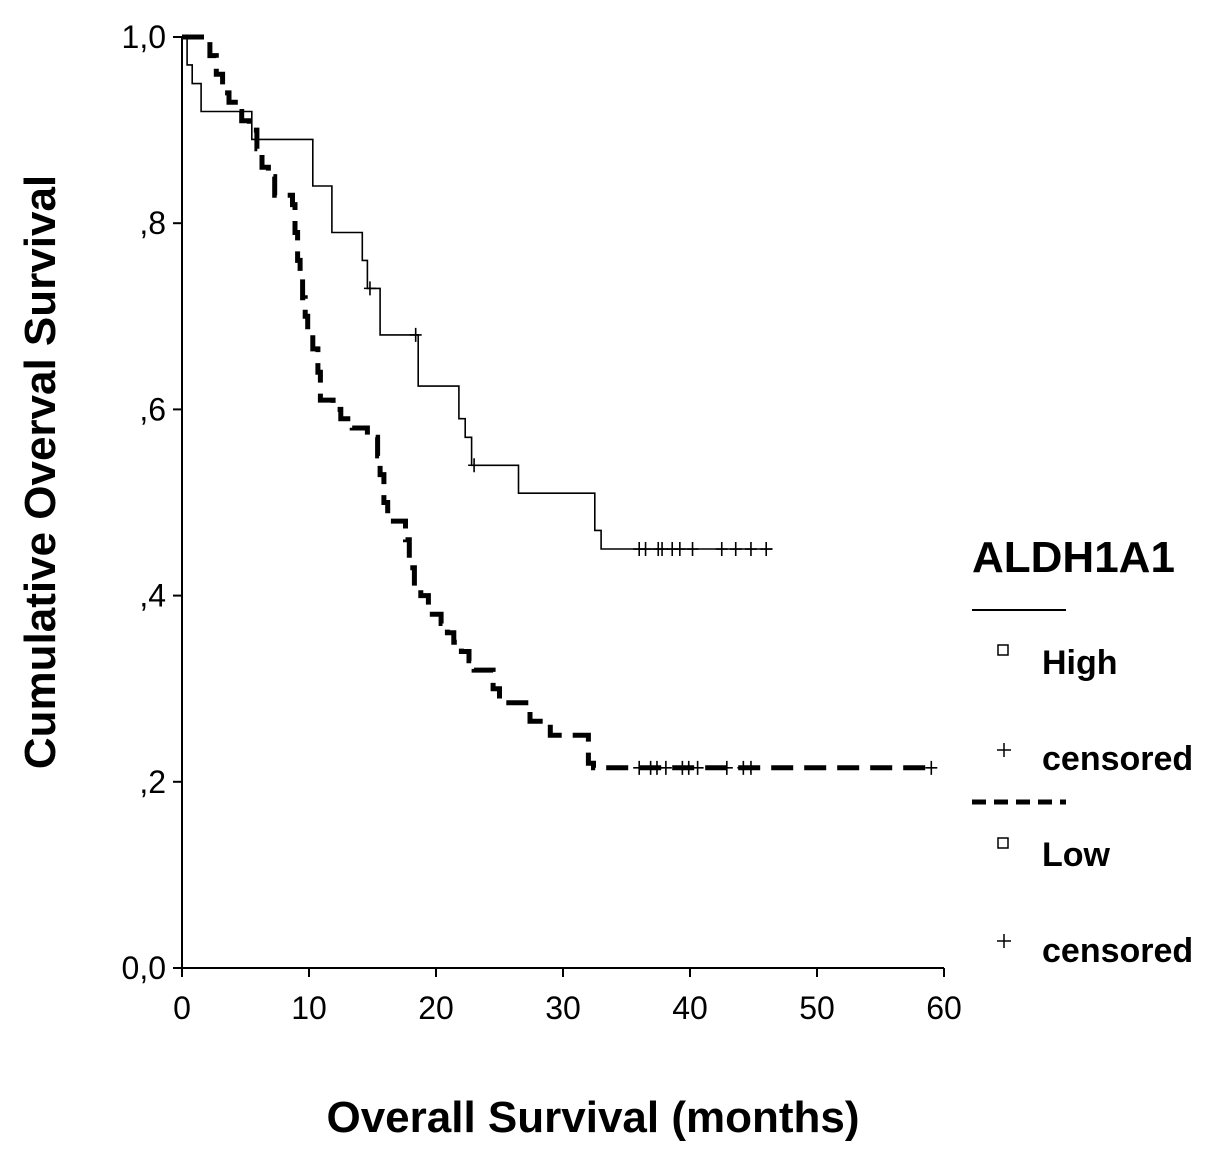 The width and height of the screenshot is (1230, 1156). I want to click on y-axis-ticks: 0,0 ,2 ,4 ,6 ,8 1,0, so click(152, 502).